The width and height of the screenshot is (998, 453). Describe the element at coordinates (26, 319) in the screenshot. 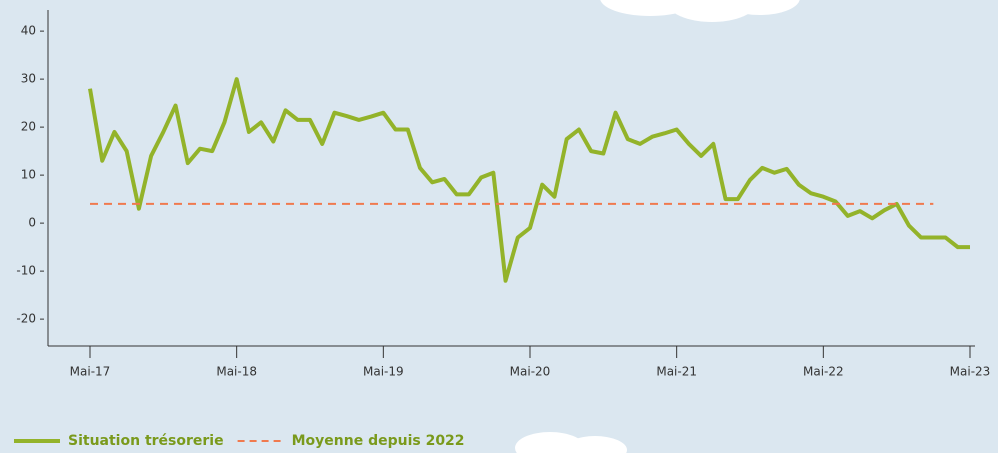

I see `y-tick-label: -20` at that location.